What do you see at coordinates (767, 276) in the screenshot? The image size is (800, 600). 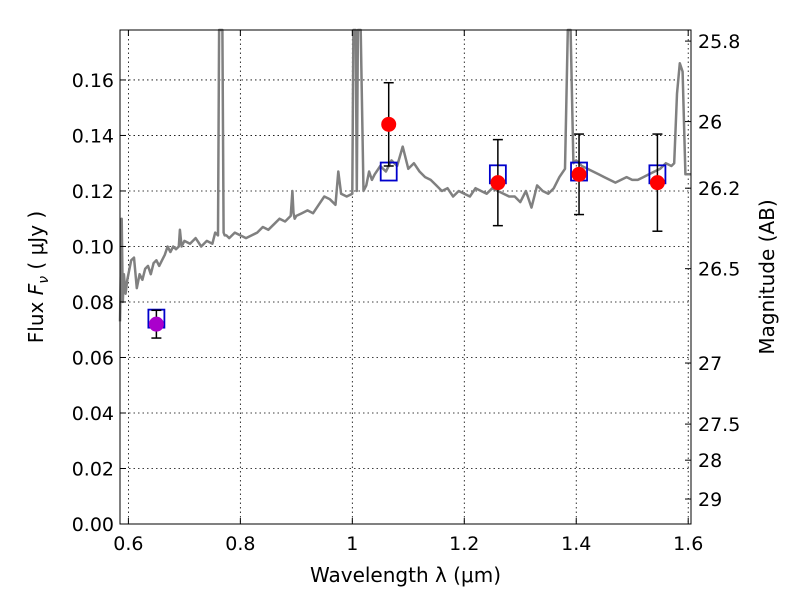 I see `right-axis-title: Magnitude (AB)` at bounding box center [767, 276].